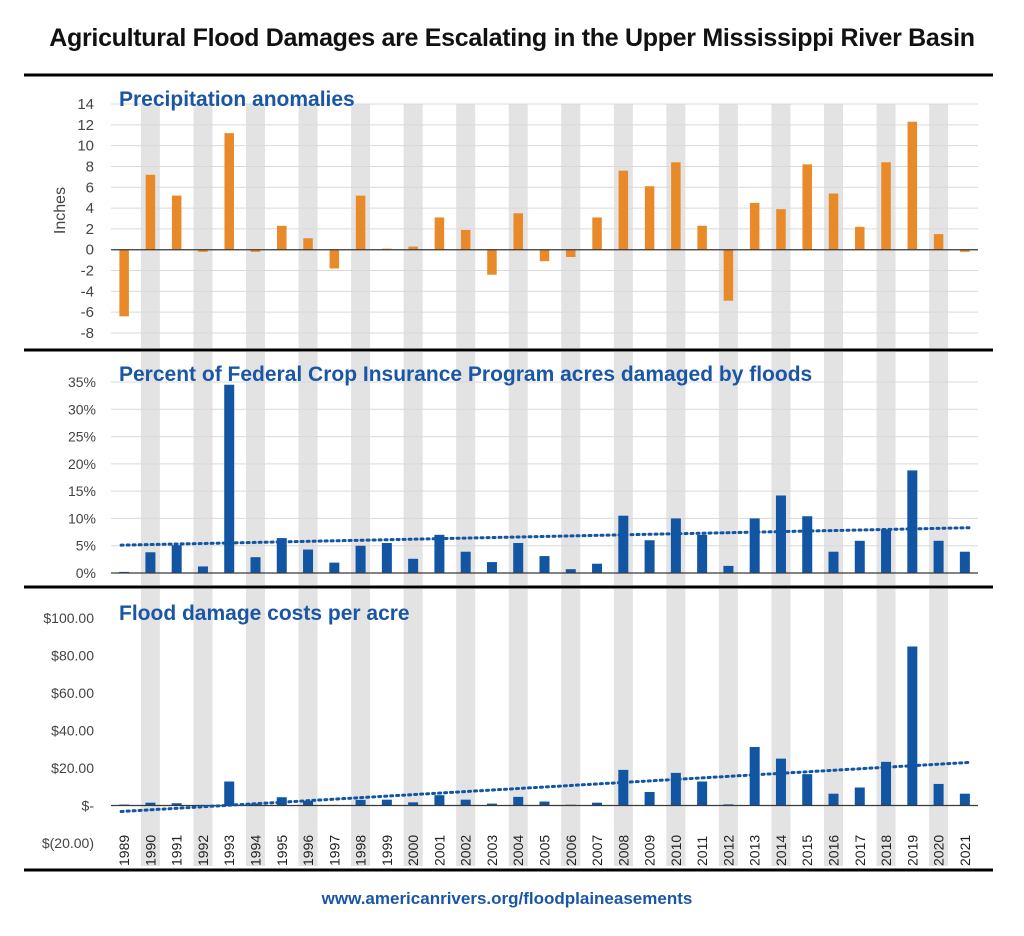 The width and height of the screenshot is (1024, 936). Describe the element at coordinates (82, 382) in the screenshot. I see `y-tick-label: 35%` at that location.